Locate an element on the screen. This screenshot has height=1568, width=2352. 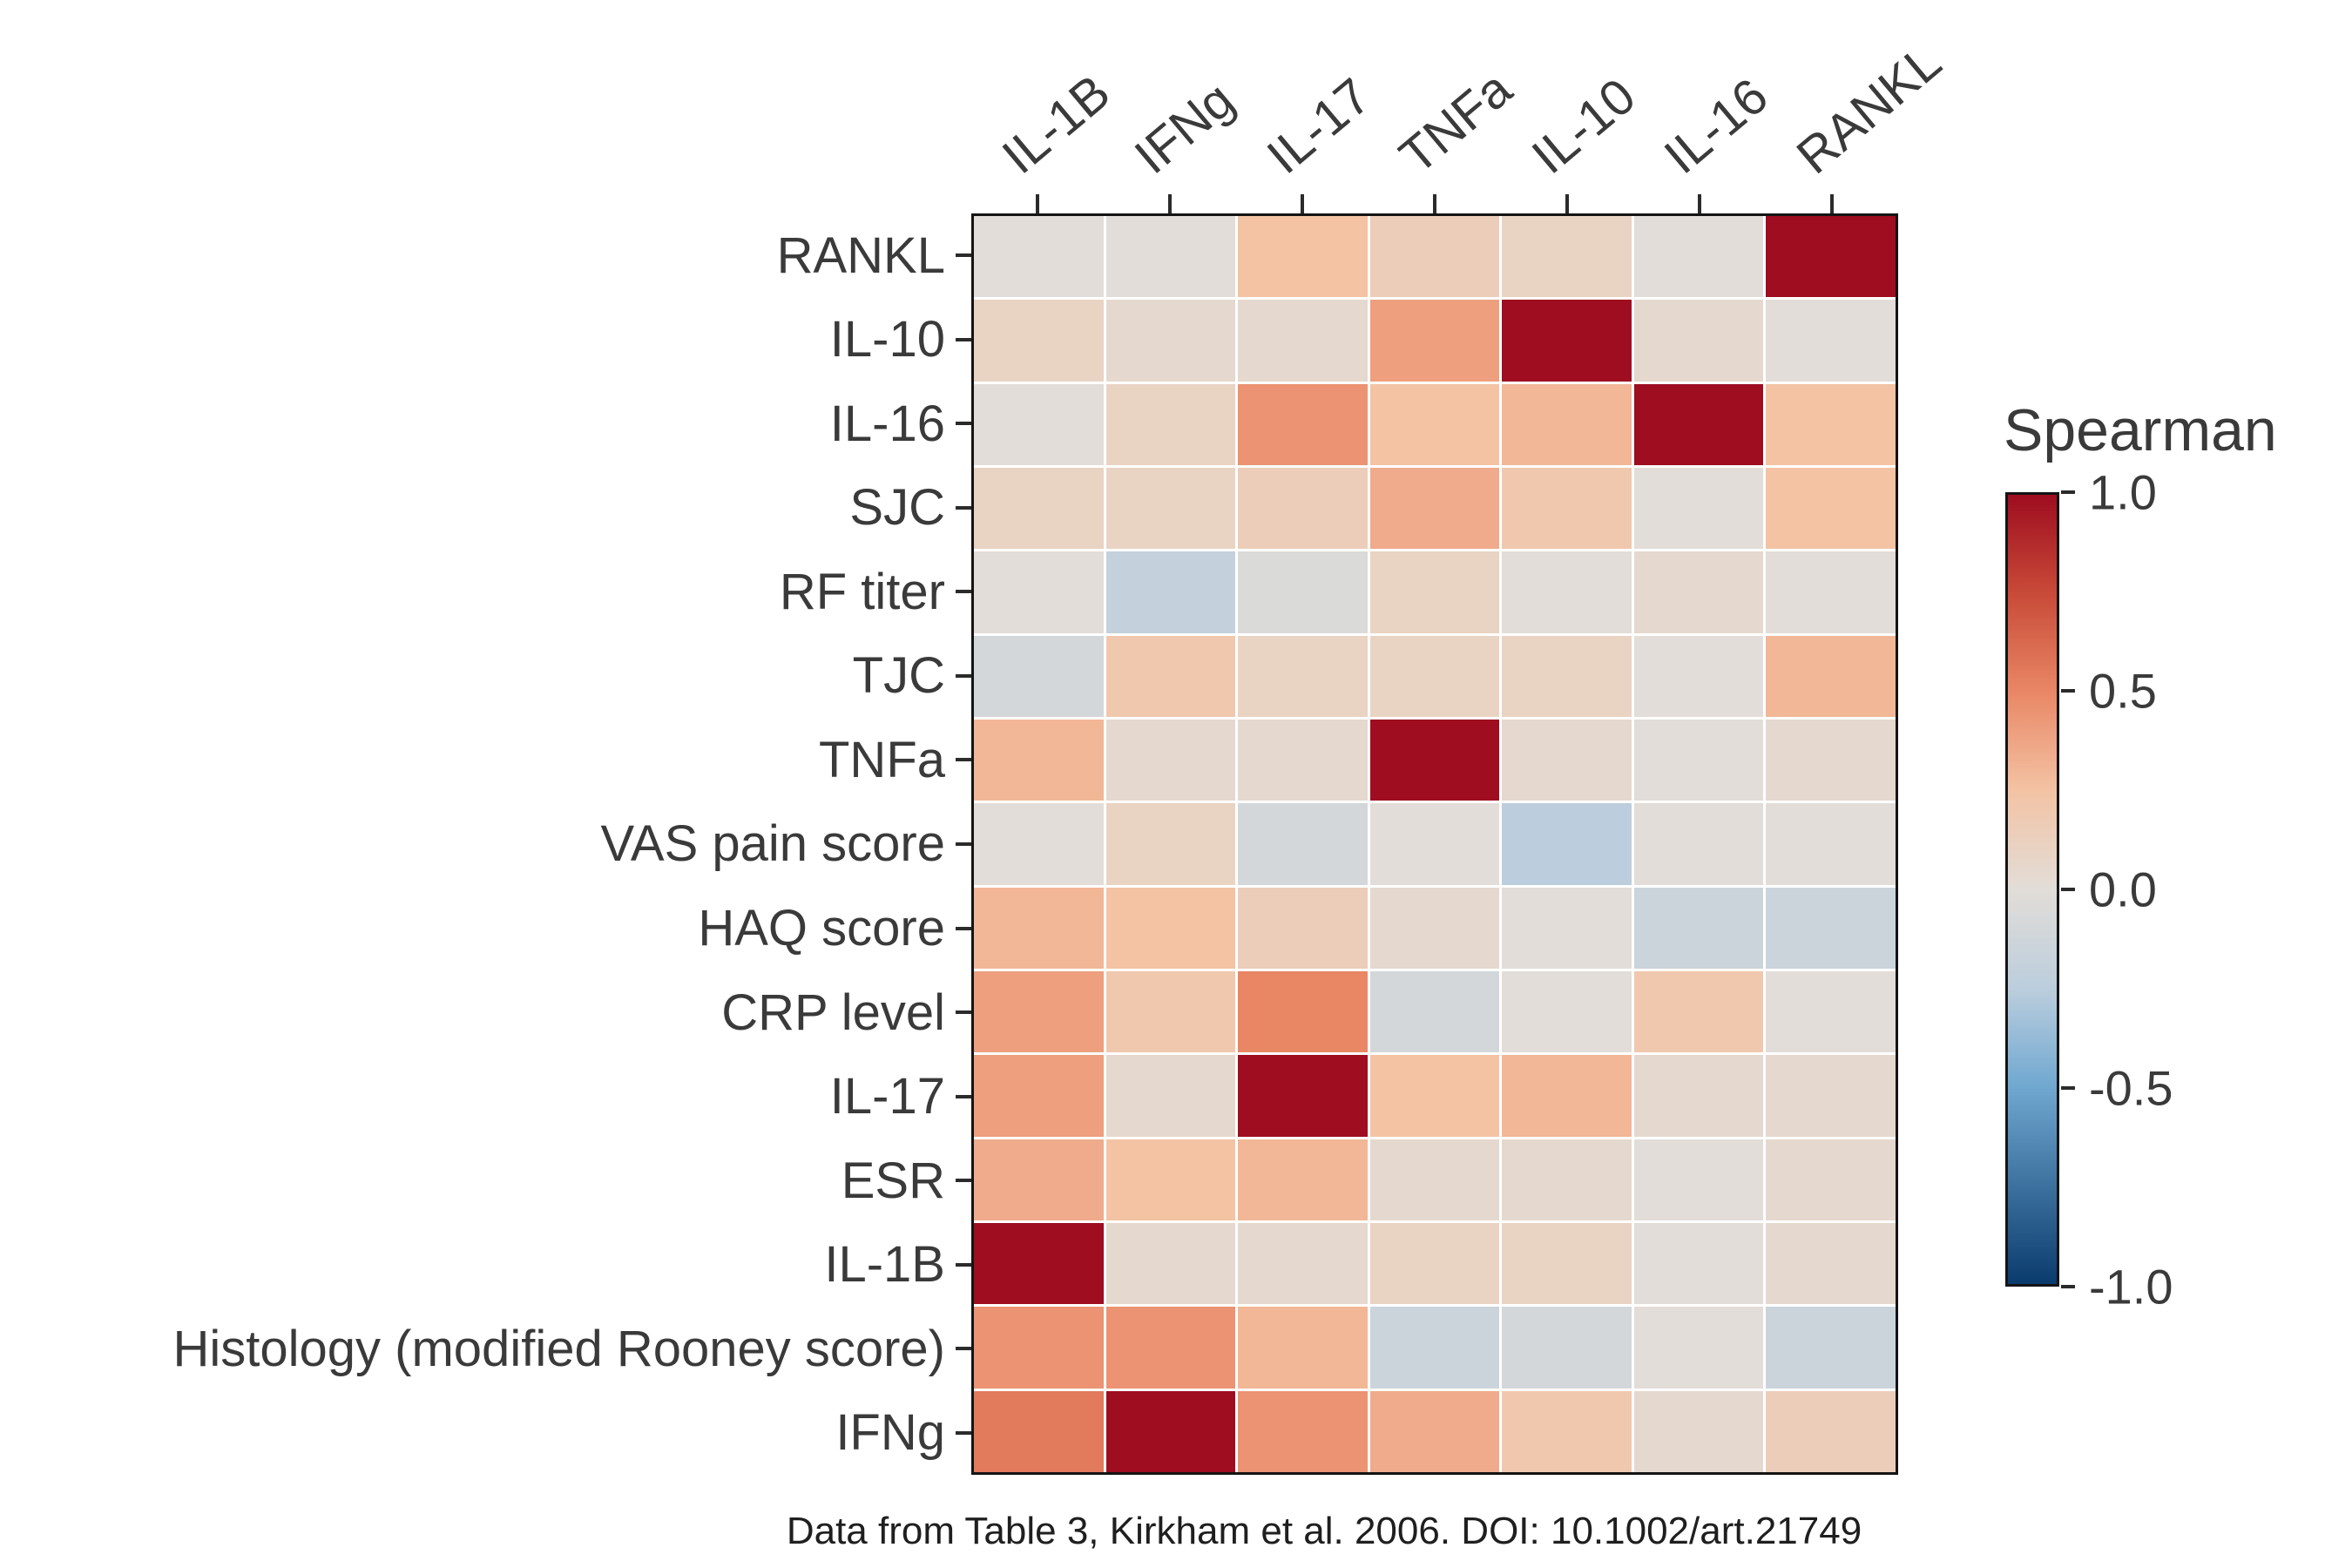
colorbar-title: Spearman is located at coordinates (2141, 430).